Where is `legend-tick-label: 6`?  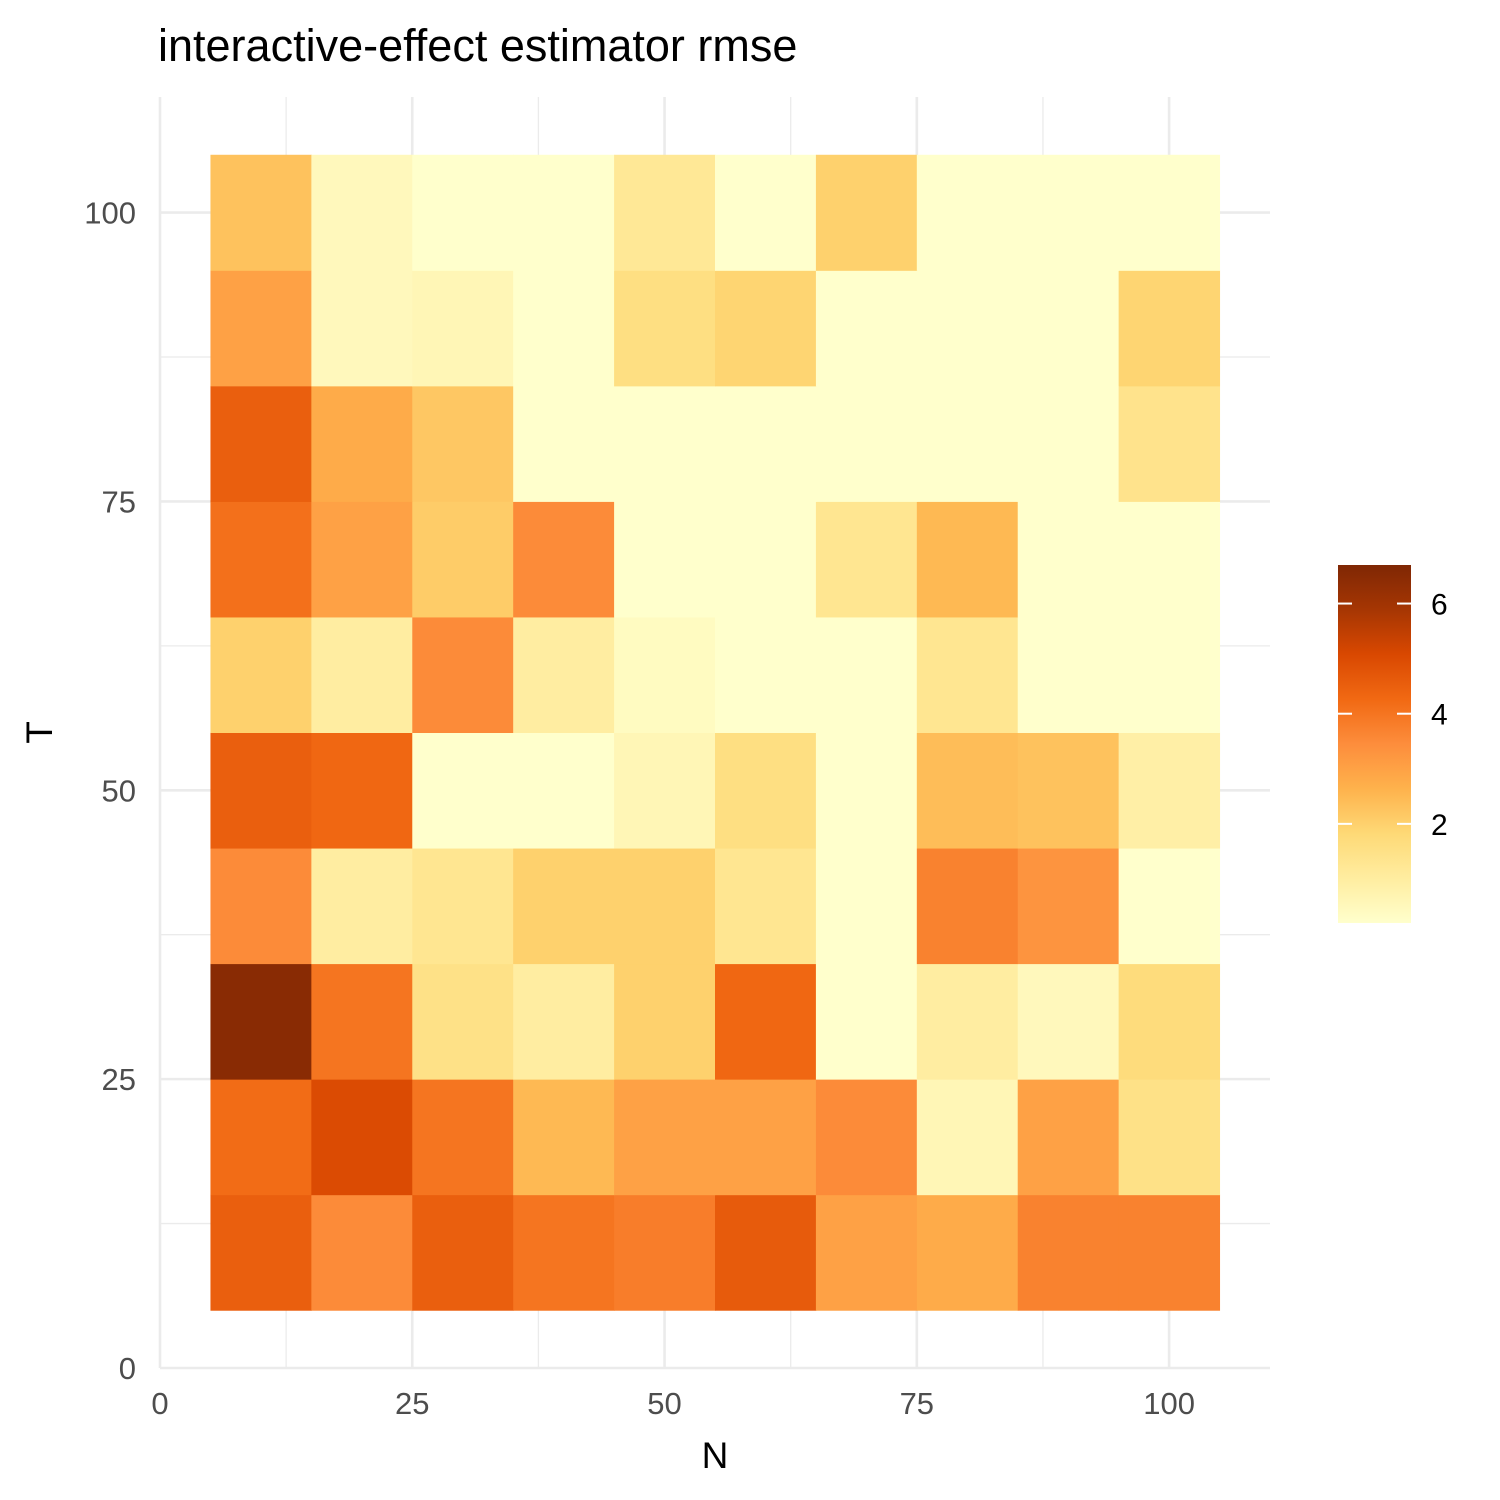 legend-tick-label: 6 is located at coordinates (1439, 605).